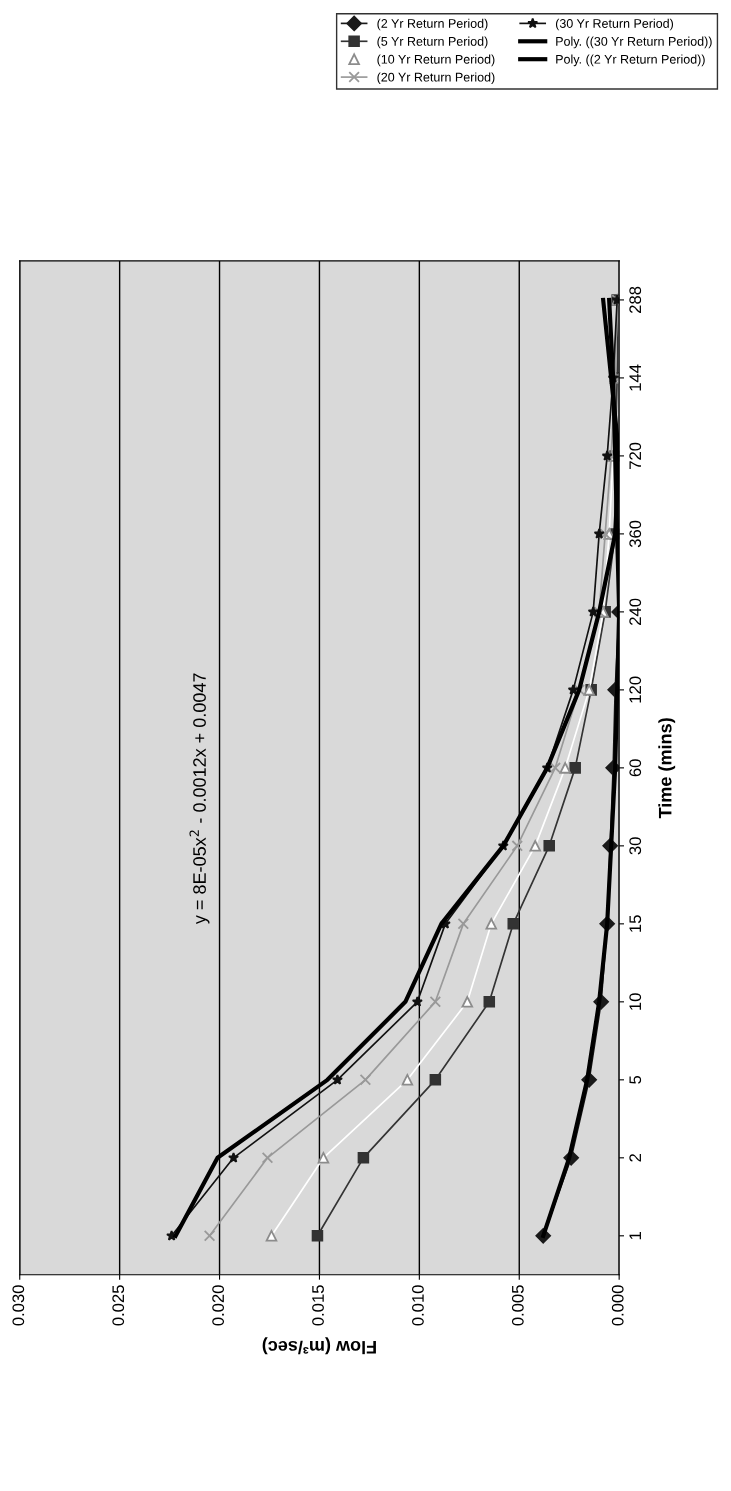 Image resolution: width=731 pixels, height=1491 pixels. What do you see at coordinates (635, 1001) in the screenshot?
I see `y-tick-label: 10` at bounding box center [635, 1001].